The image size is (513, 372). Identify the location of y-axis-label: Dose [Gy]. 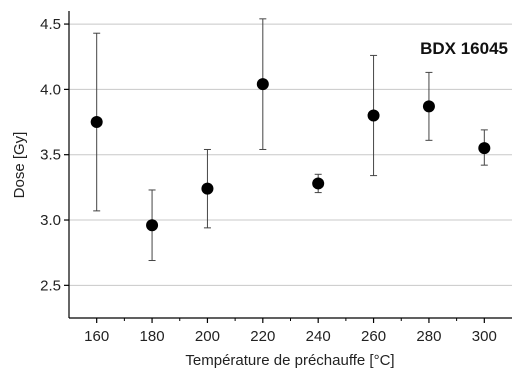
(19, 165).